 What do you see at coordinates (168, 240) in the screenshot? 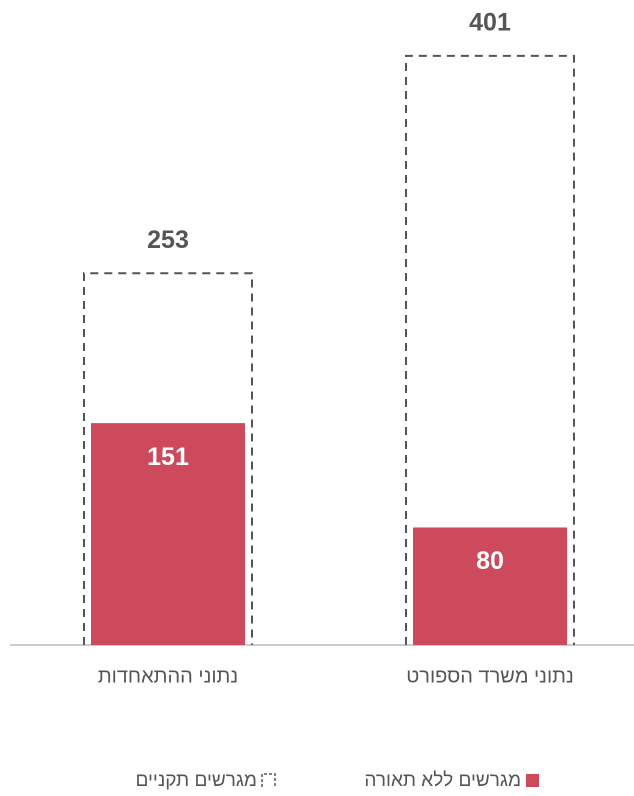
I see `total-label: 253` at bounding box center [168, 240].